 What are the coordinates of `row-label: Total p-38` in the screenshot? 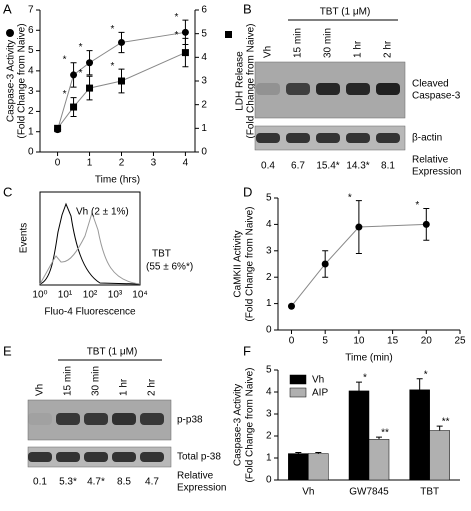 It's located at (199, 457).